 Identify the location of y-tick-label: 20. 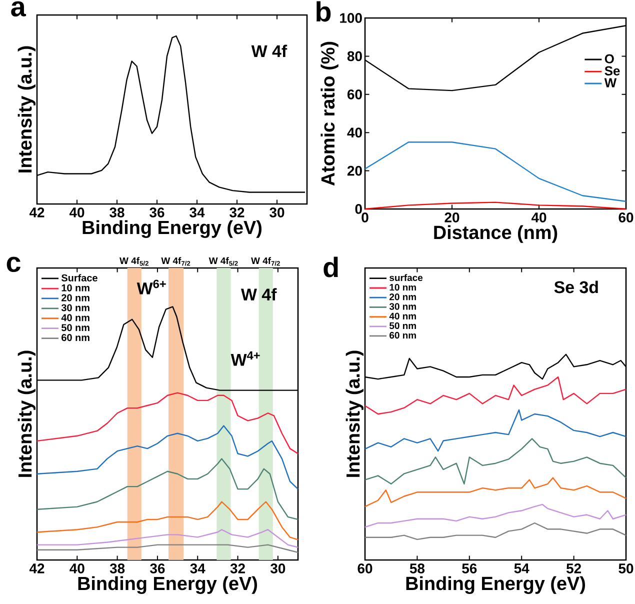
(354, 171).